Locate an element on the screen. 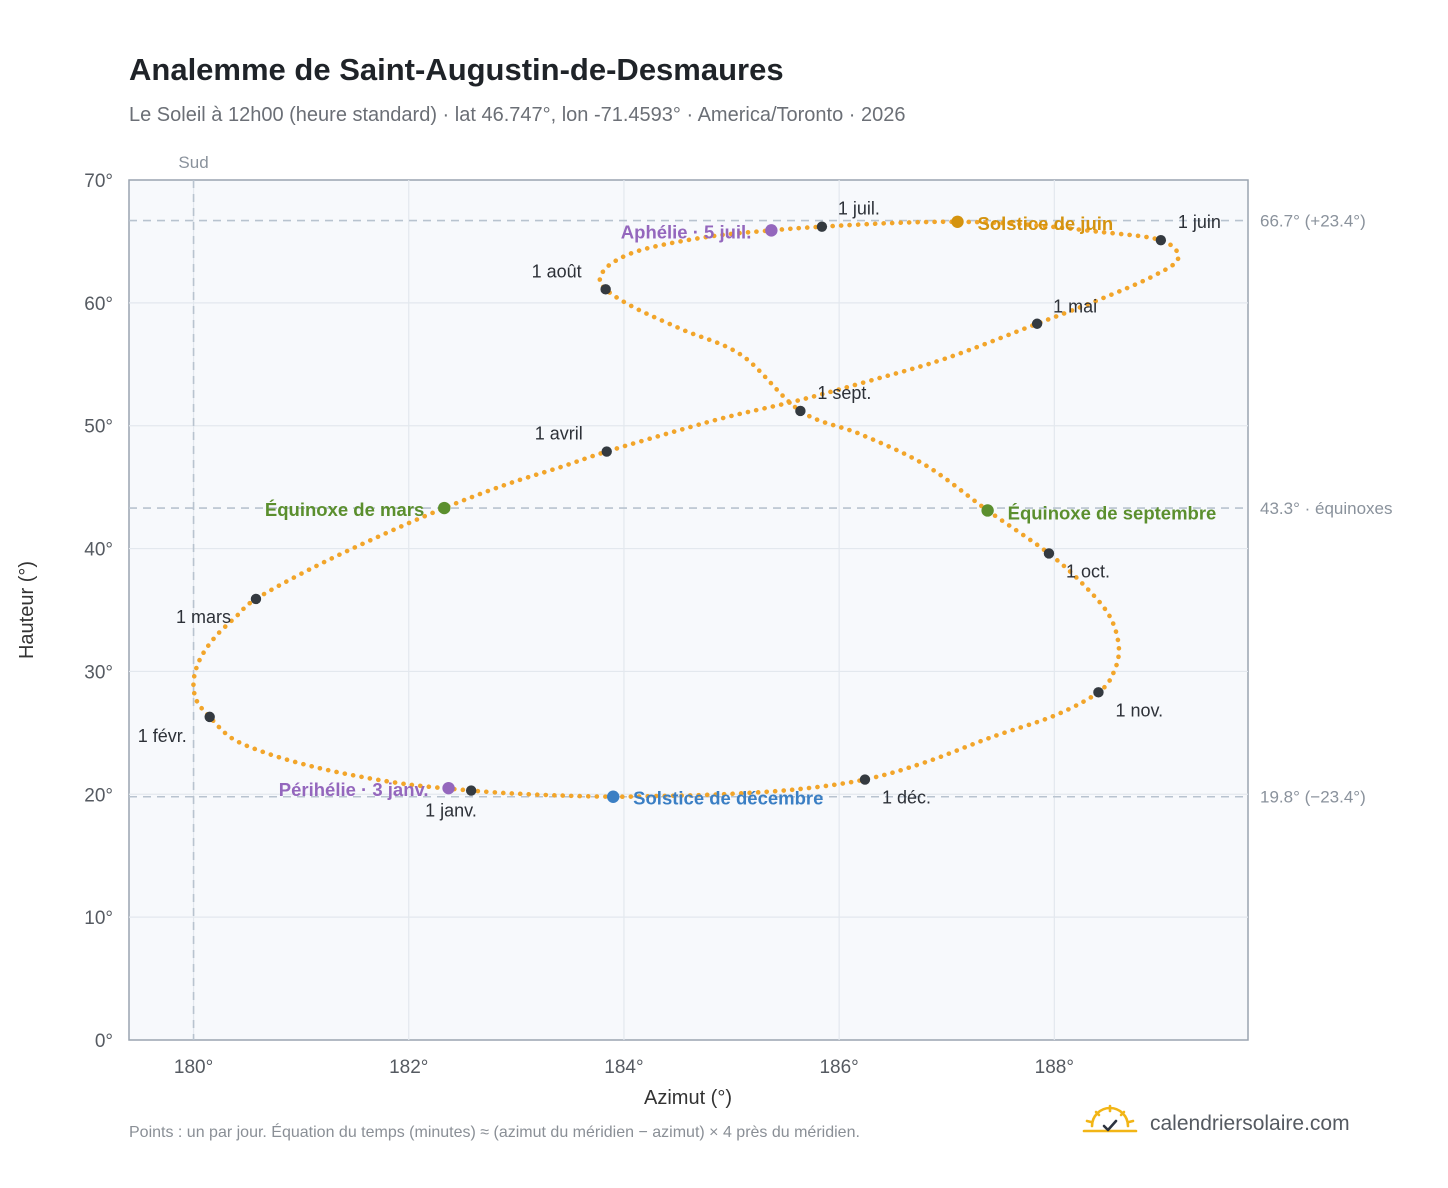 This screenshot has width=1448, height=1188. brand: calendriersolaire.com is located at coordinates (1216, 1124).